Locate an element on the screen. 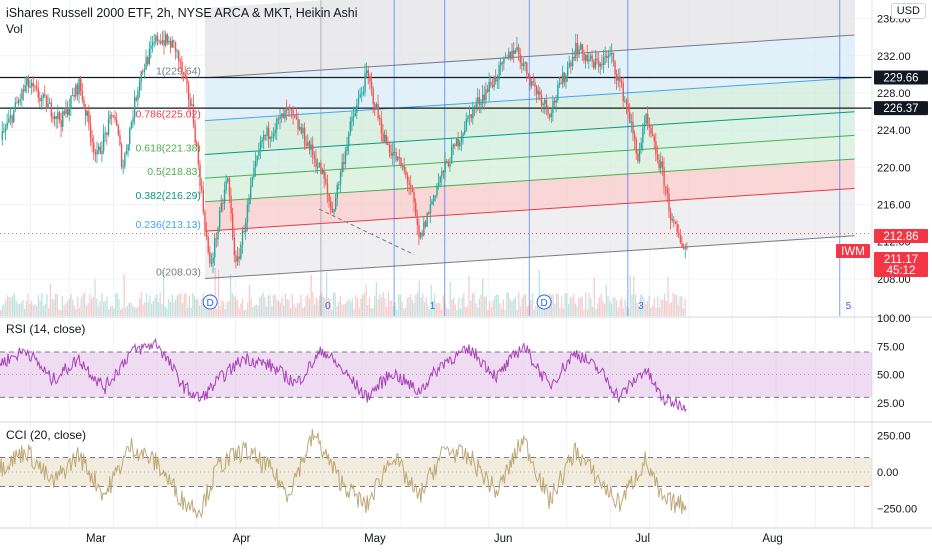 This screenshot has height=555, width=932. cycle-label: 1 is located at coordinates (433, 306).